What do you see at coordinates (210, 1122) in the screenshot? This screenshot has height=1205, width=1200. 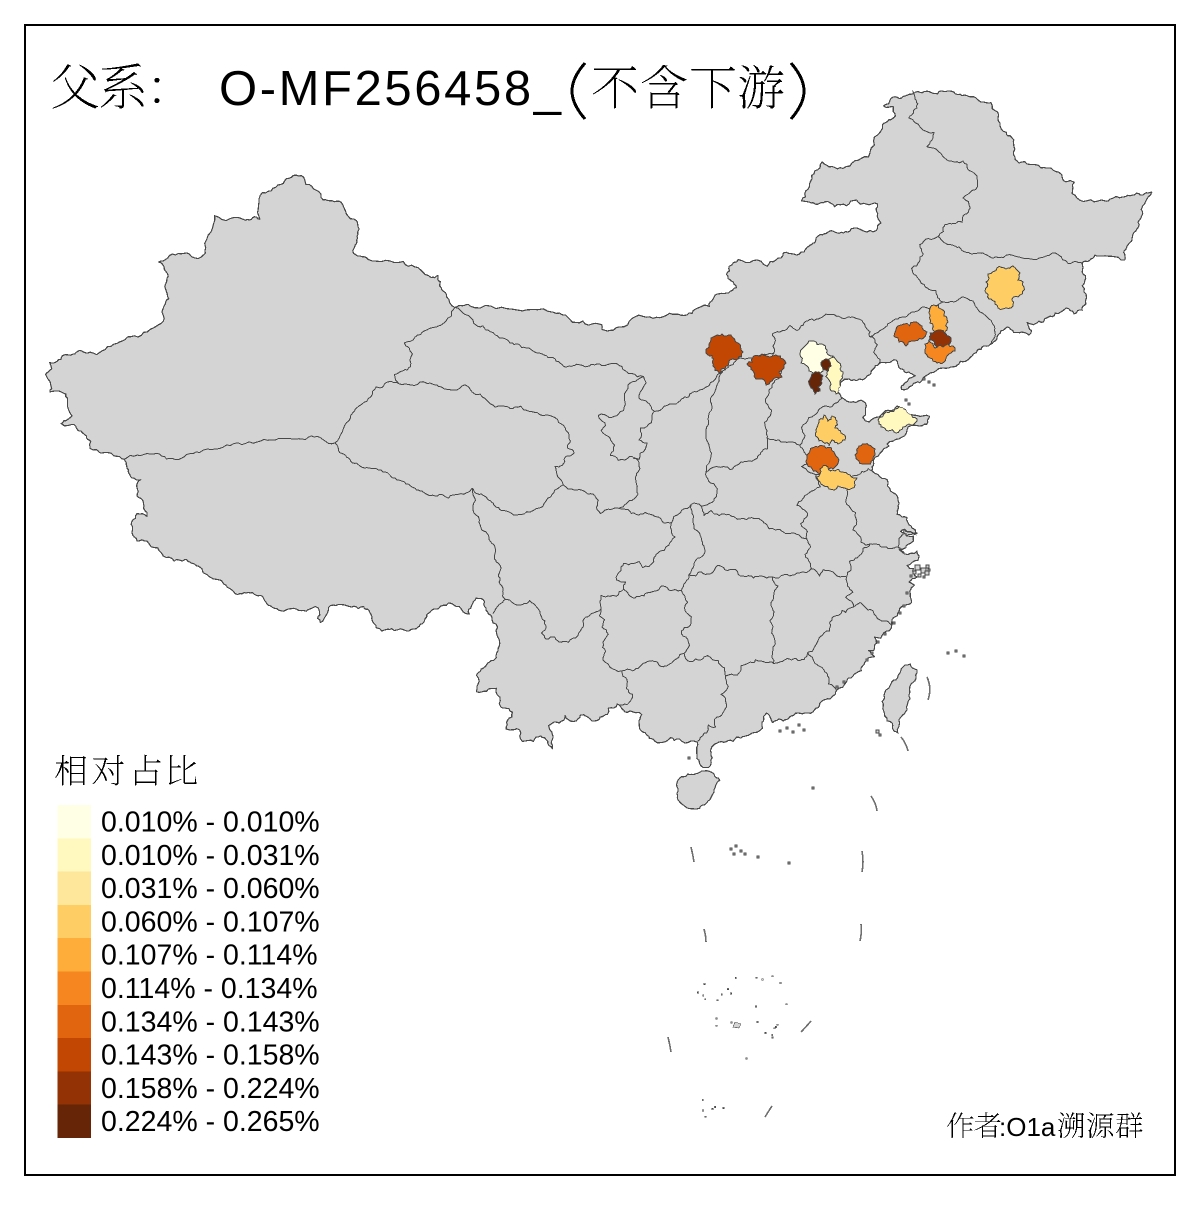 I see `svg-text: 0.224% - 0.265%` at bounding box center [210, 1122].